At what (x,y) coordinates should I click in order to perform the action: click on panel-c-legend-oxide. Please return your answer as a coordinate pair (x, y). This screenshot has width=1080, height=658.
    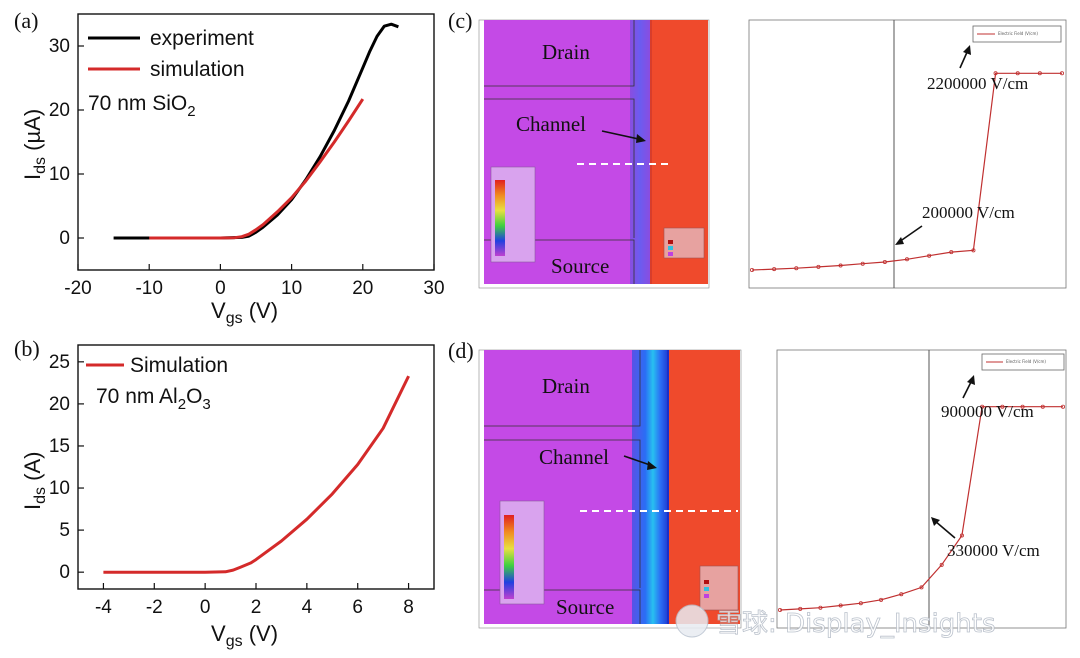
    Looking at the image, I should click on (670, 254).